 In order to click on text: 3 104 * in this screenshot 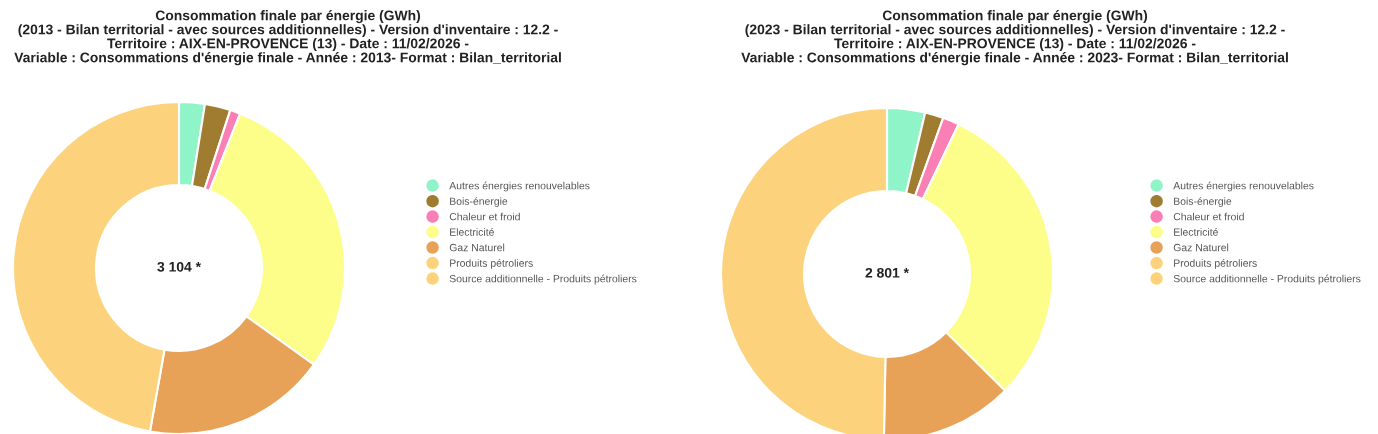, I will do `click(179, 266)`.